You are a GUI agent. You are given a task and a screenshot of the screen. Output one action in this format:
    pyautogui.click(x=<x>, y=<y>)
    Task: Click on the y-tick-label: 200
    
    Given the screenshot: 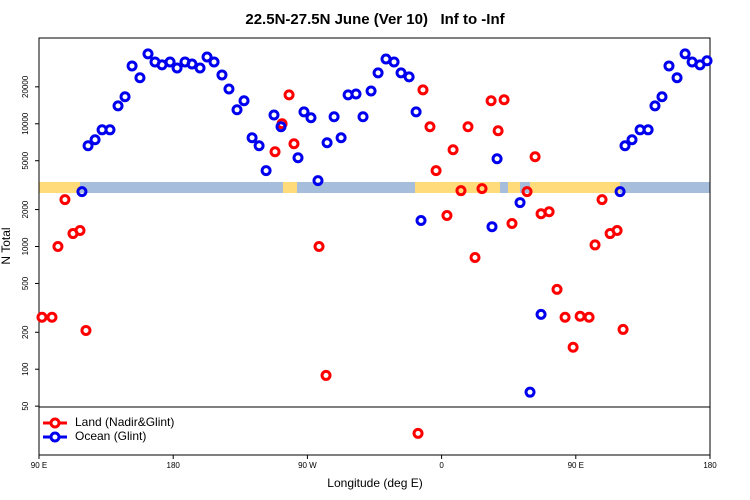 What is the action you would take?
    pyautogui.click(x=25, y=332)
    